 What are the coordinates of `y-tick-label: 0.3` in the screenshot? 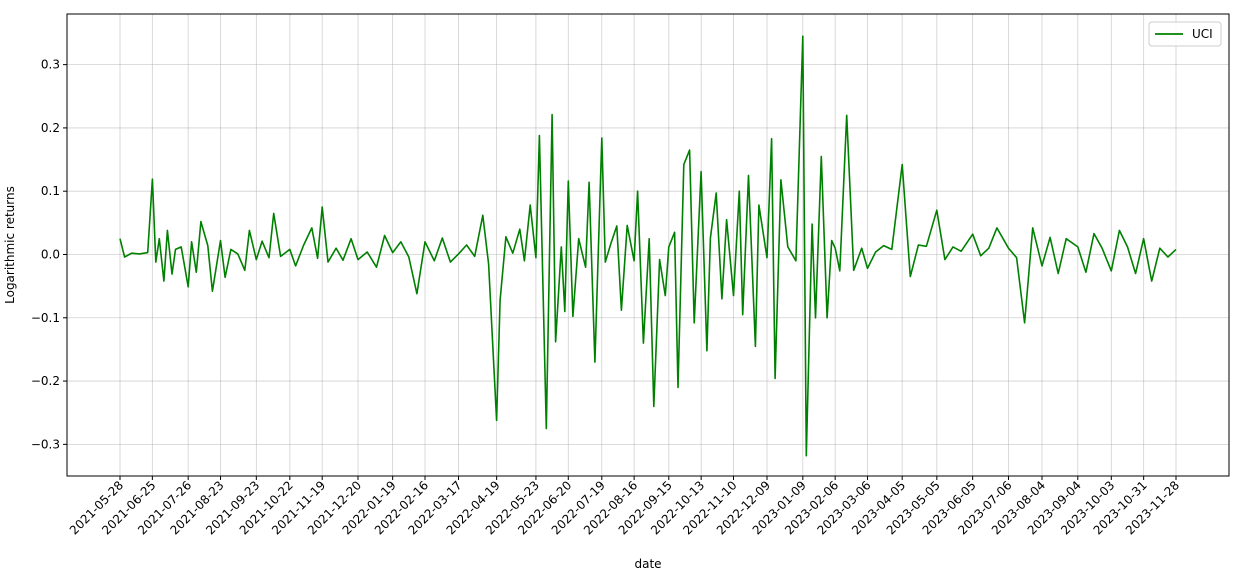 It's located at (50, 65).